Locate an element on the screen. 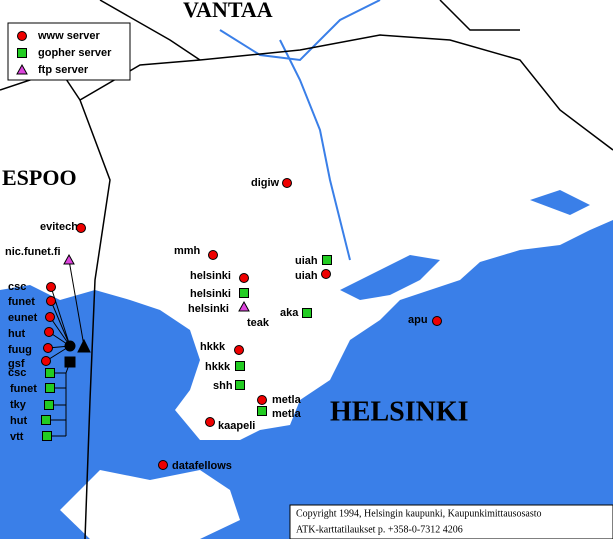 This screenshot has height=539, width=613. server-label: datafellows is located at coordinates (202, 466).